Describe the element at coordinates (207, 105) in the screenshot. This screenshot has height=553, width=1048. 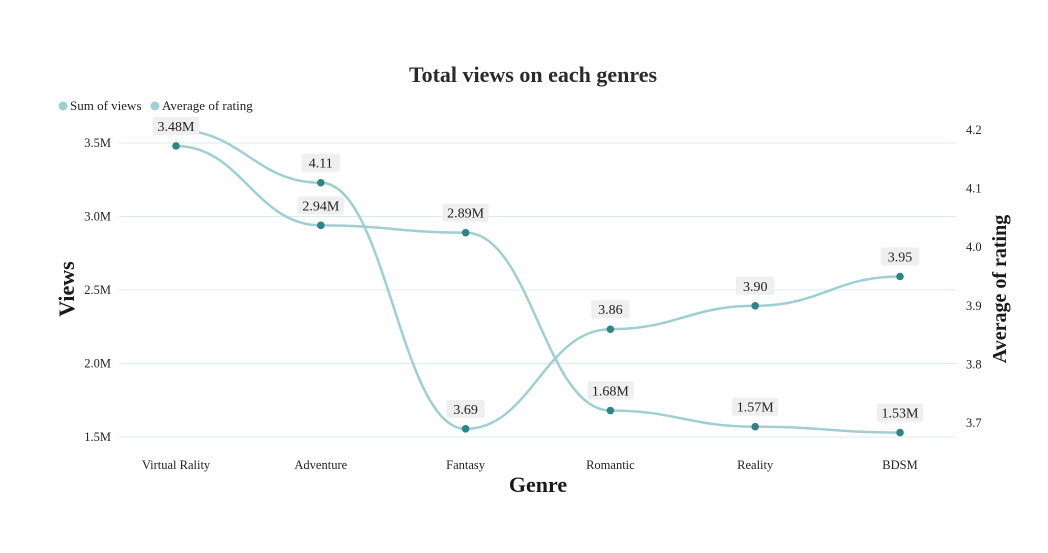
I see `legend-label-rating: Average of rating` at that location.